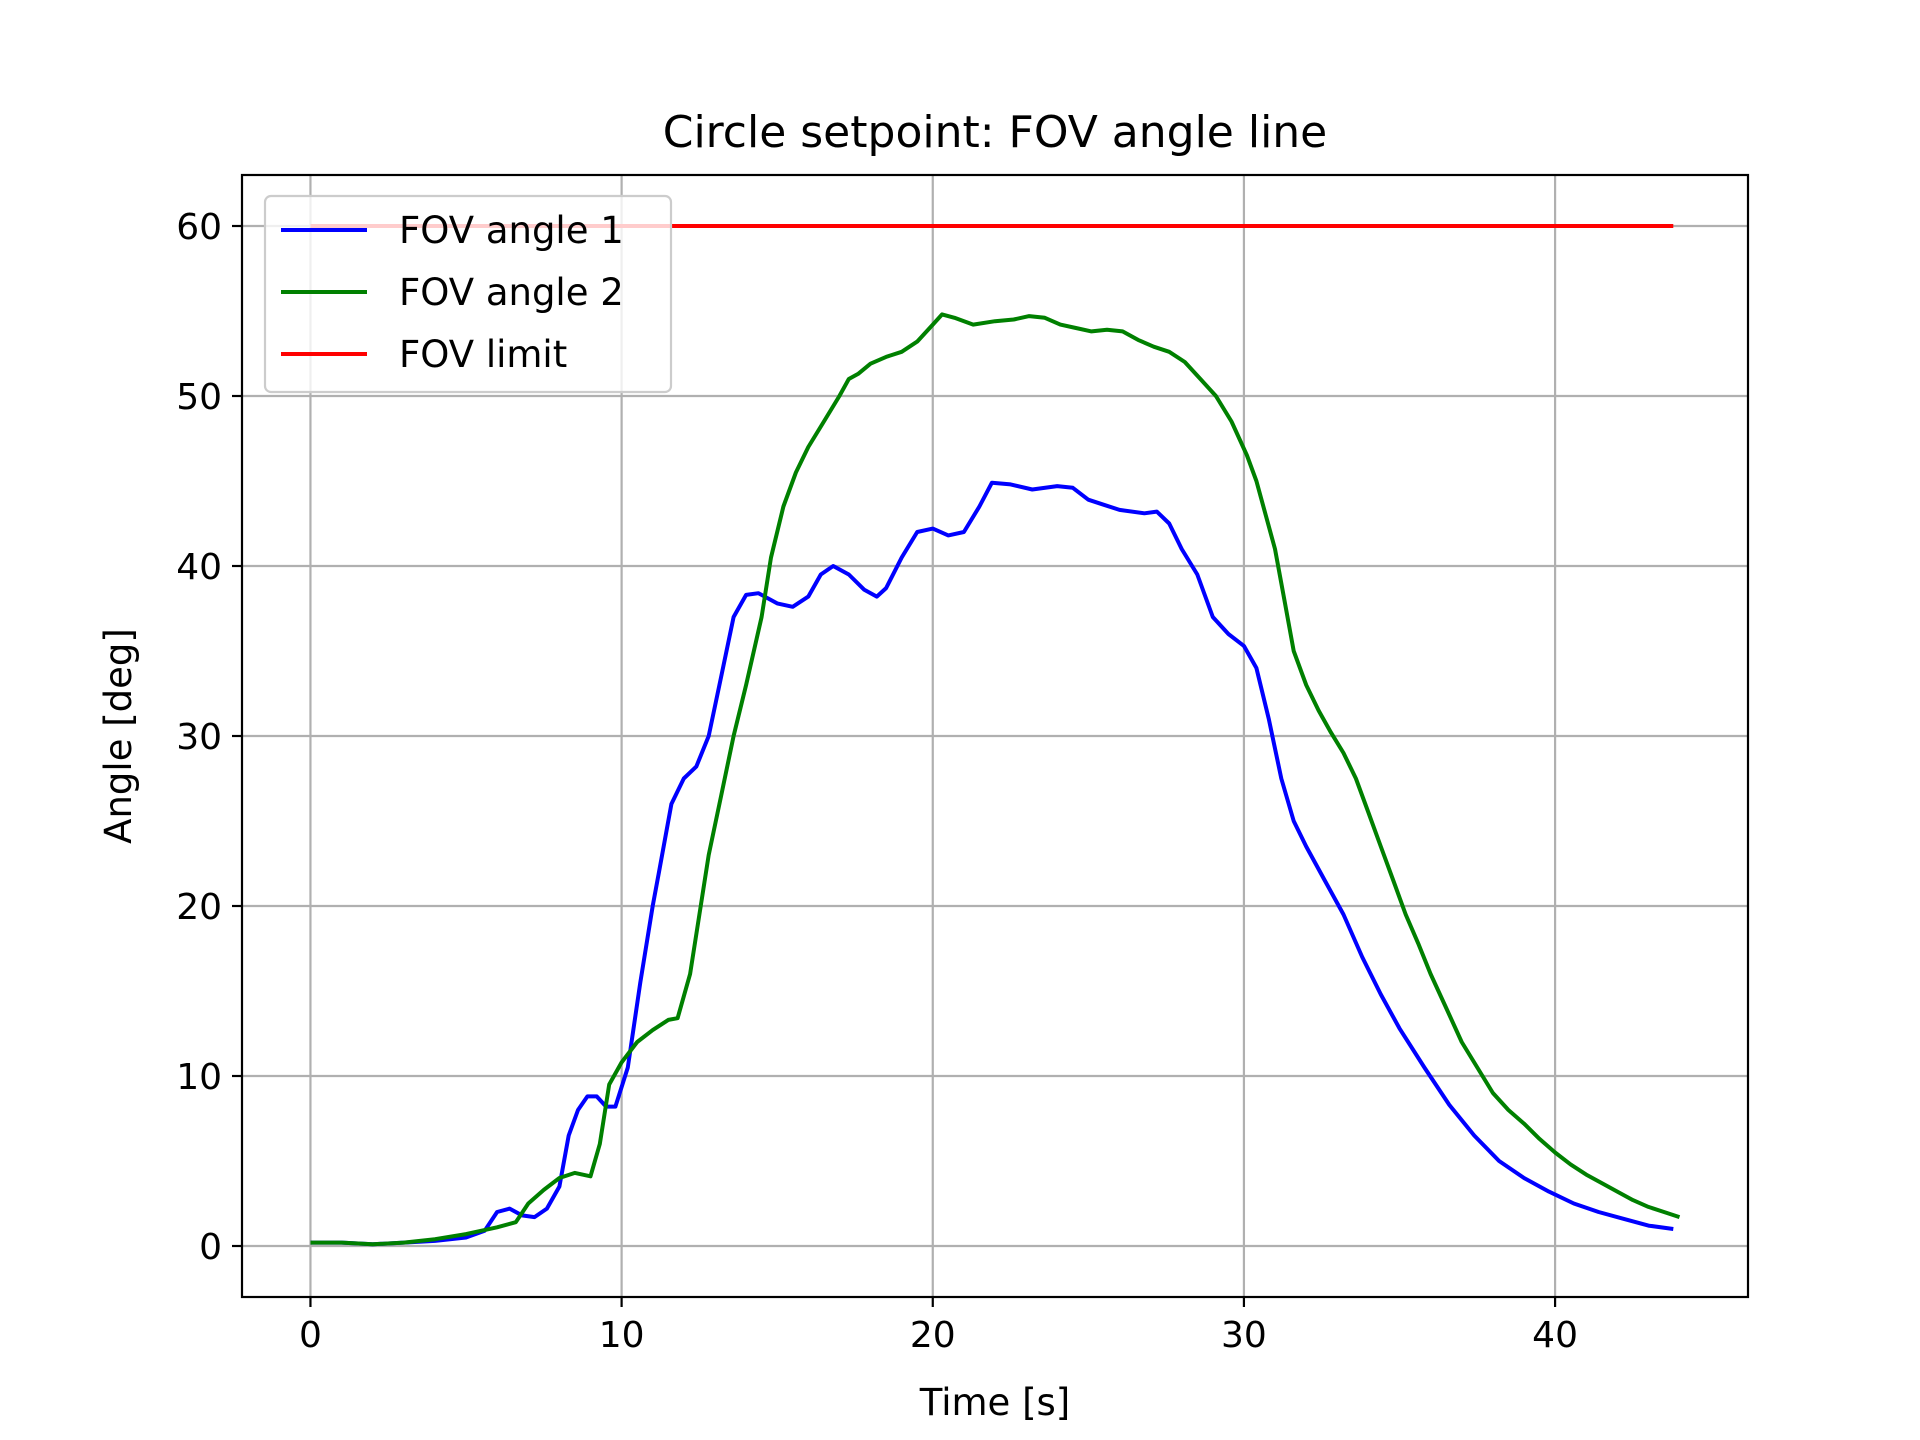 The width and height of the screenshot is (1920, 1440). Describe the element at coordinates (199, 567) in the screenshot. I see `y-tick-label: 40` at that location.